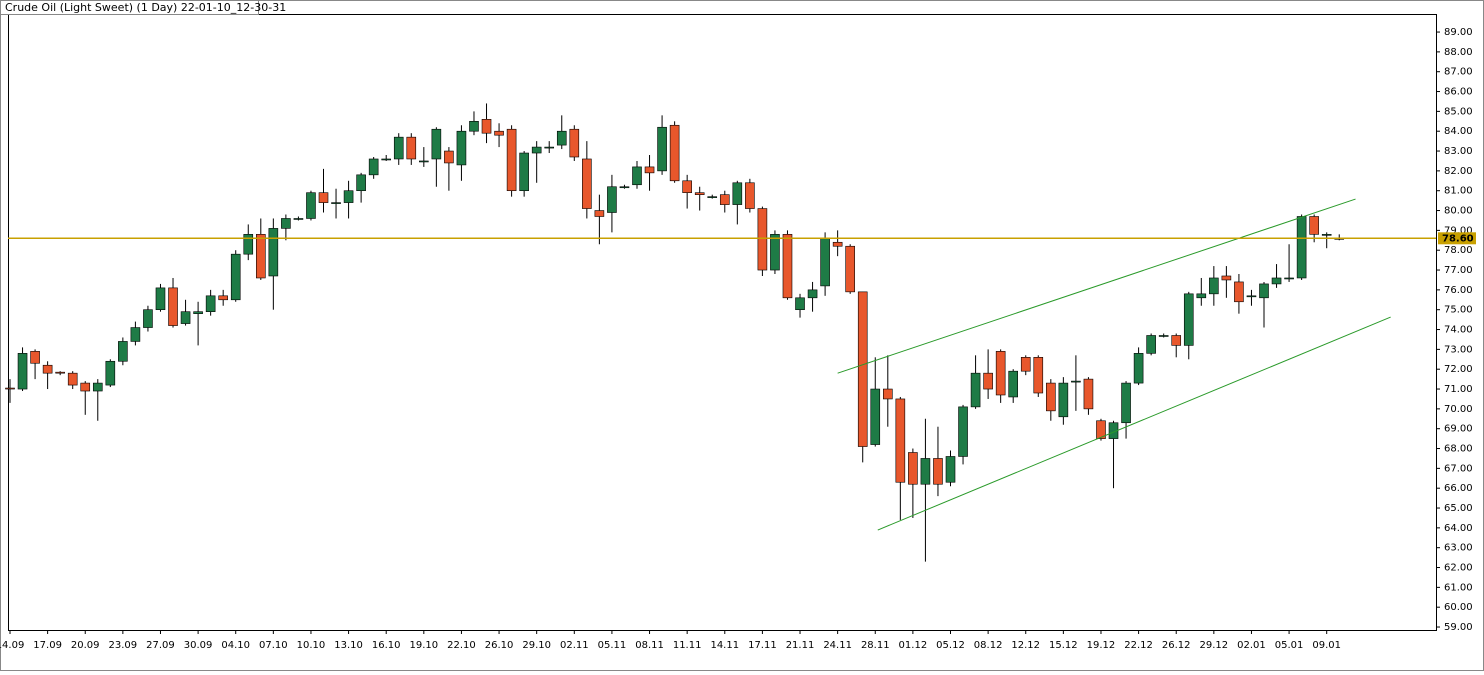  I want to click on price-label-box, so click(1457, 238).